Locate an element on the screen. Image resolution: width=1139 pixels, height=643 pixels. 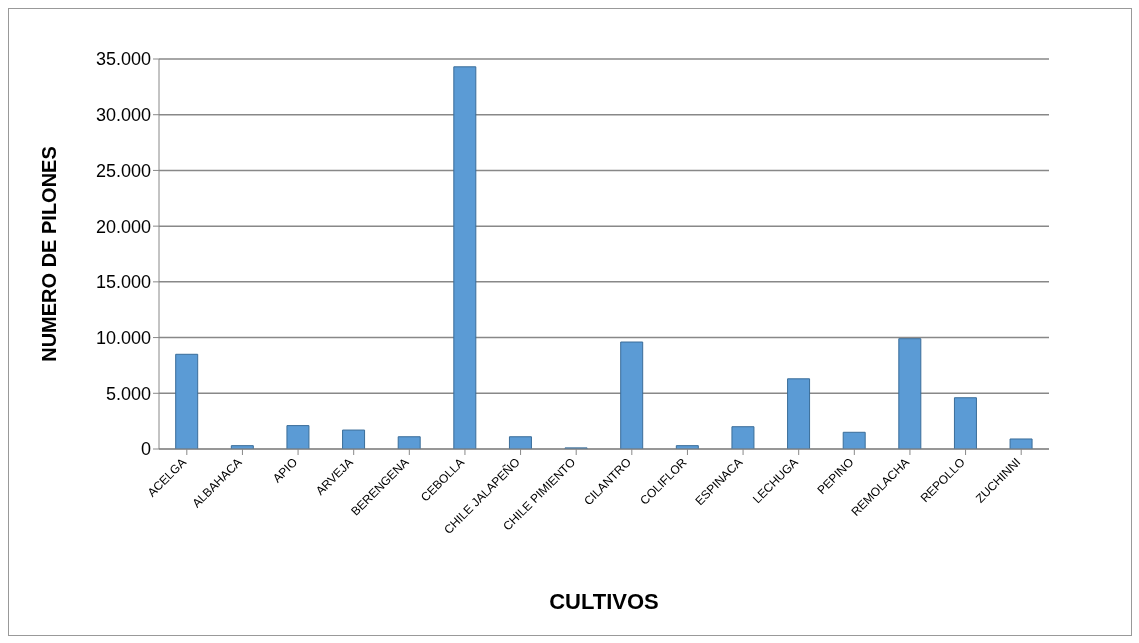
y-tick-label: 25.000 is located at coordinates (123, 170).